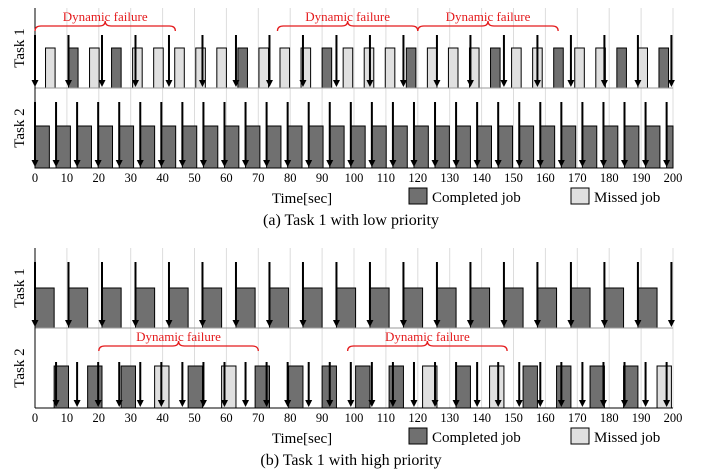 The height and width of the screenshot is (473, 702). What do you see at coordinates (20, 47) in the screenshot?
I see `task-label: Task 1` at bounding box center [20, 47].